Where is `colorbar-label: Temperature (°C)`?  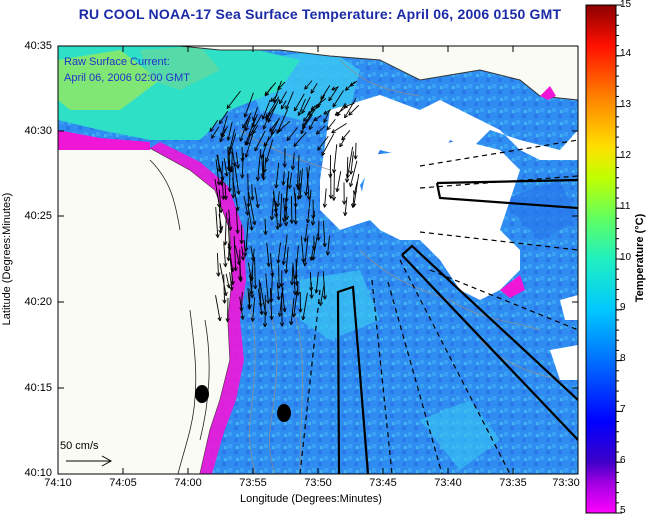
colorbar-label: Temperature (°C) is located at coordinates (640, 258).